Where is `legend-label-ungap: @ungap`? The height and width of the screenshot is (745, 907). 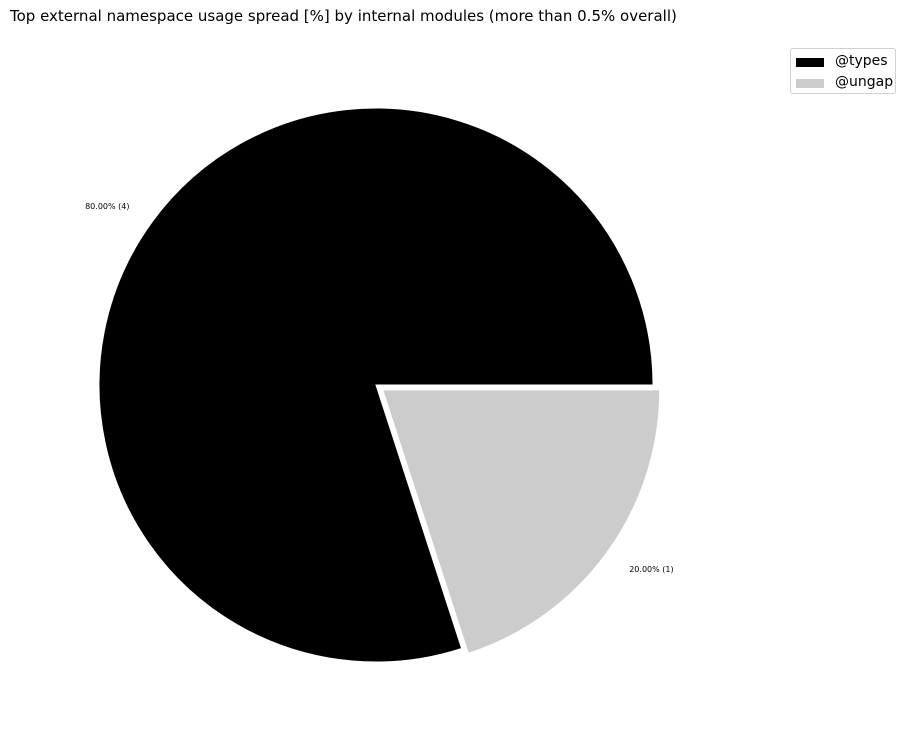 legend-label-ungap: @ungap is located at coordinates (864, 82).